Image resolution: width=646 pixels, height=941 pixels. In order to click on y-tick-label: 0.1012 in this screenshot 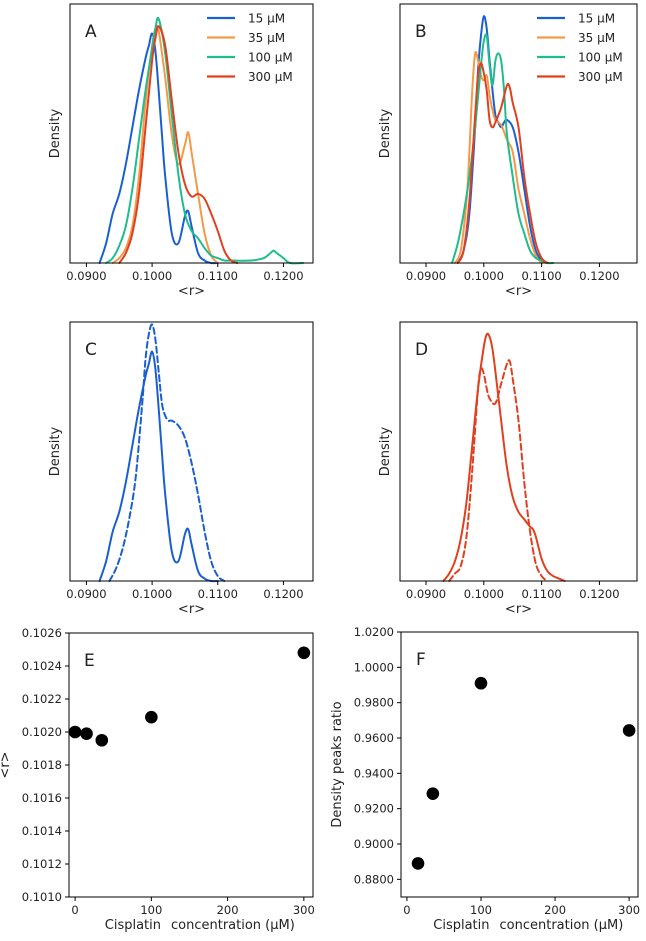, I will do `click(42, 864)`.